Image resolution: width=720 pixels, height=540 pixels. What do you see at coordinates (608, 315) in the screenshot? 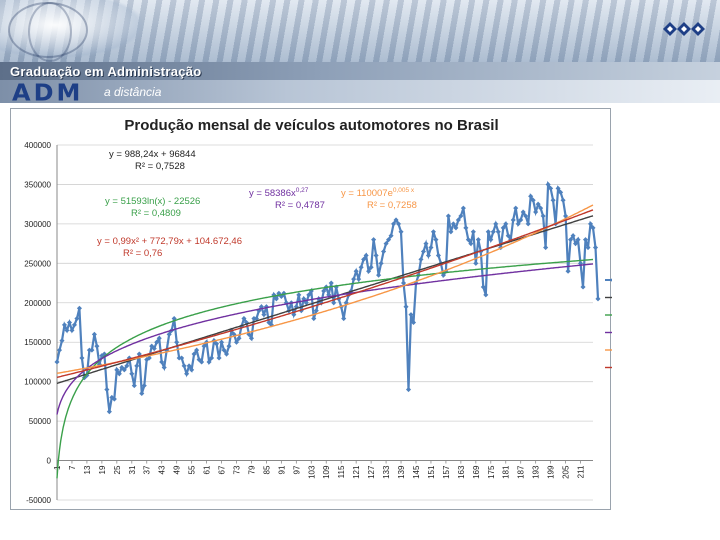
I see `legend-entry: Logaritmo (Série1)` at bounding box center [608, 315].